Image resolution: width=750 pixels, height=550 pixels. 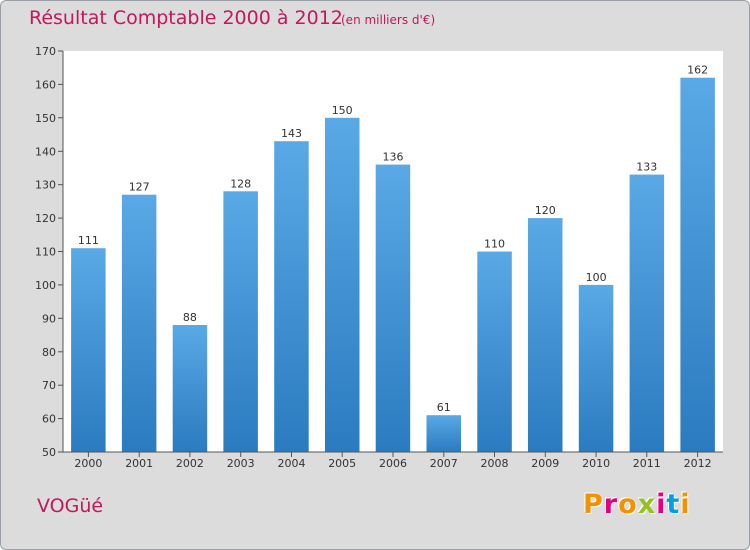 I want to click on x-tick-label-2008: 2008, so click(x=495, y=463).